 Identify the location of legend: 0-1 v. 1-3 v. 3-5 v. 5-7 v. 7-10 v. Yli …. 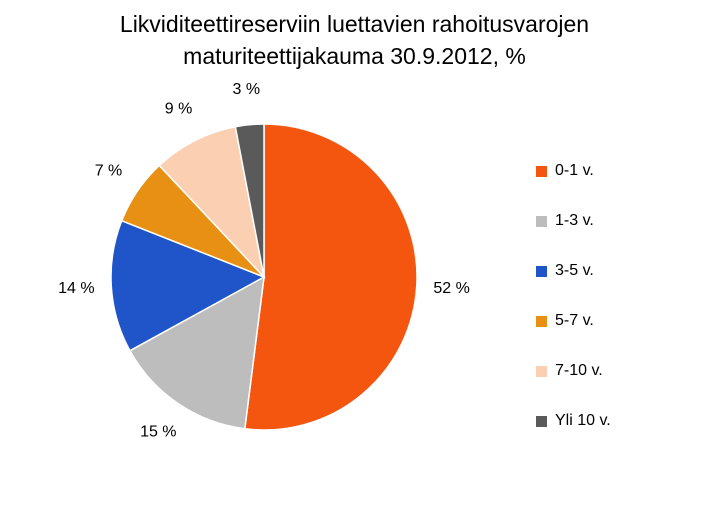
(573, 296).